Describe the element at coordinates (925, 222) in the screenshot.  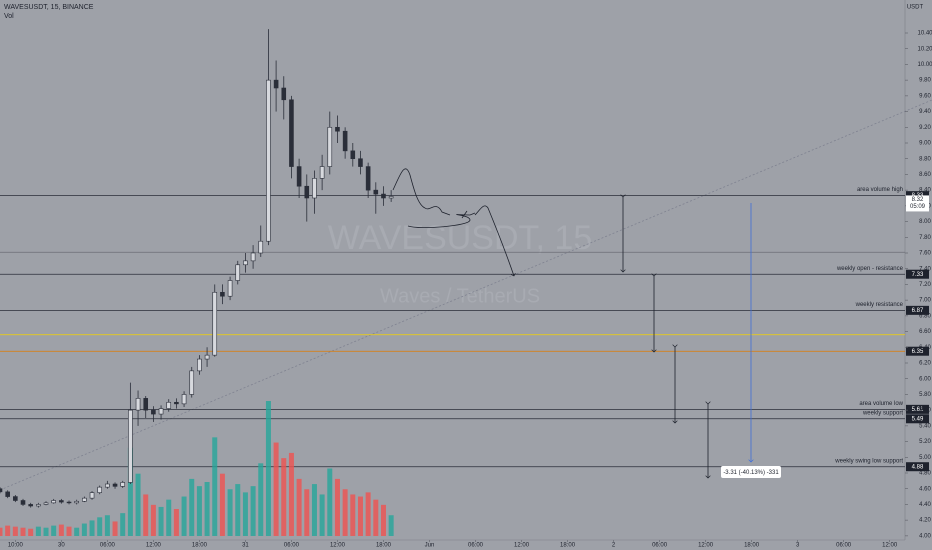
I see `y-tick-label: 8.00` at that location.